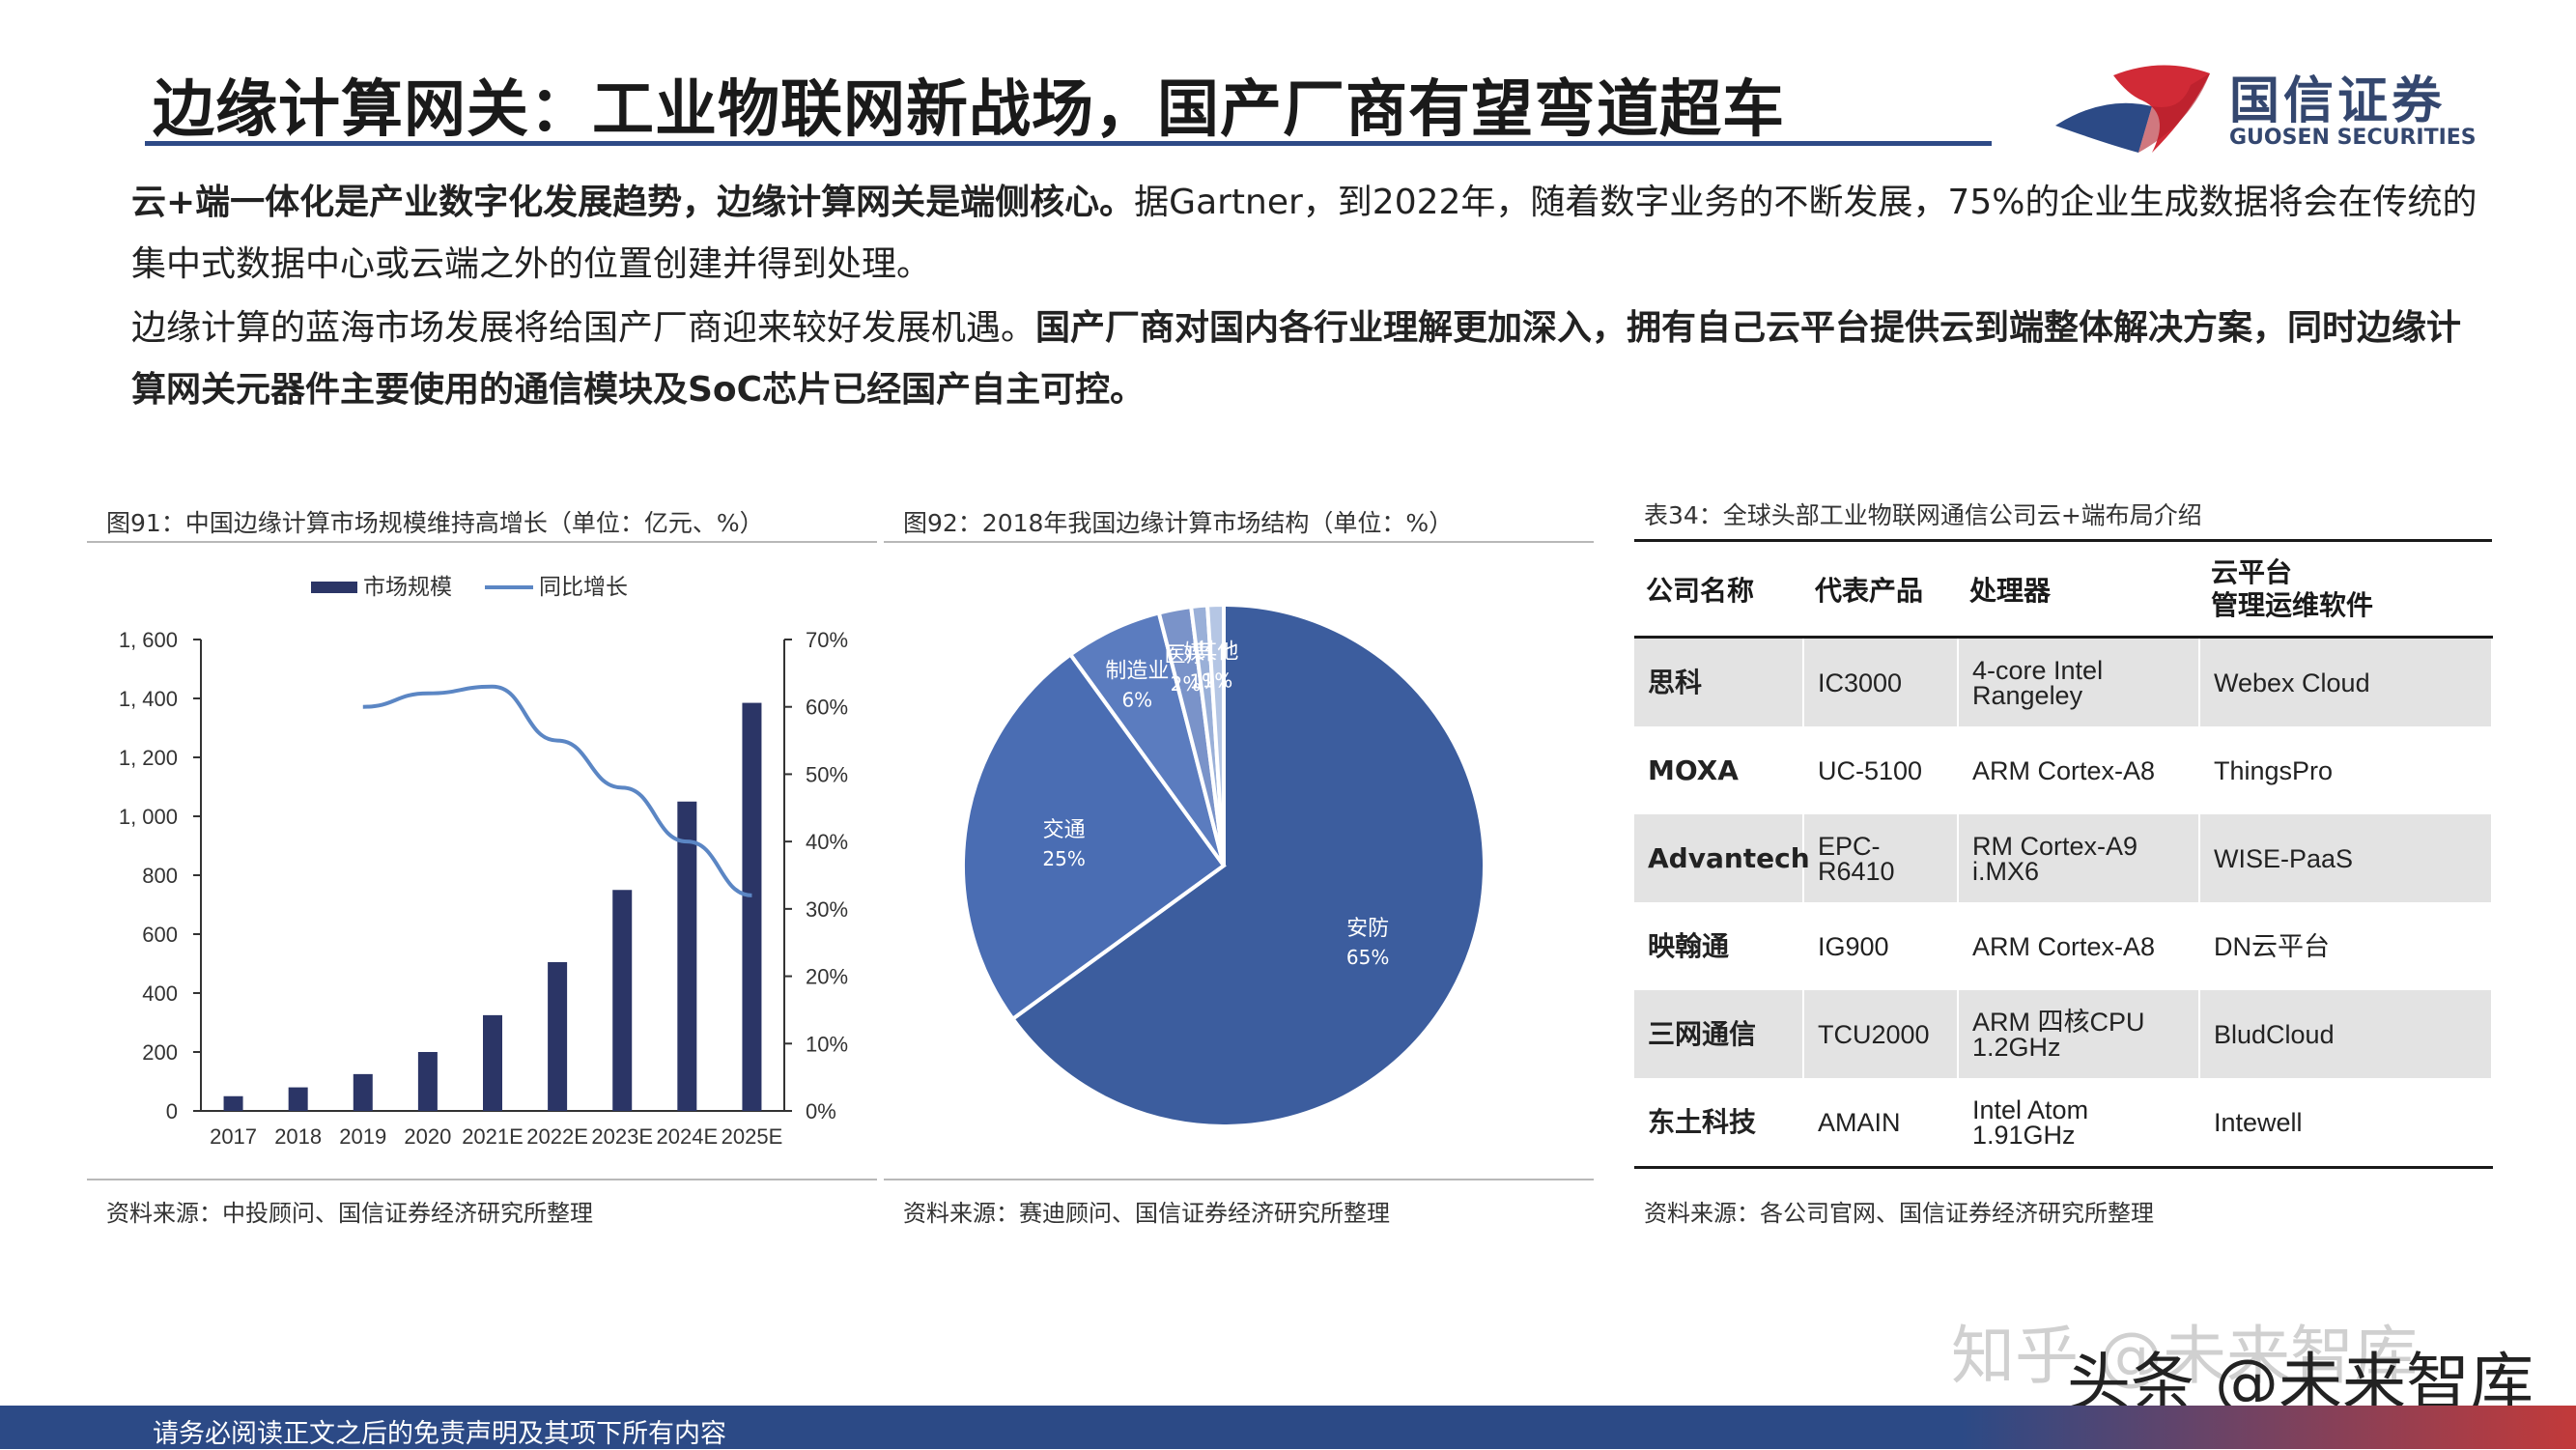  Describe the element at coordinates (1239, 542) in the screenshot. I see `figure-92-top-rule` at that location.